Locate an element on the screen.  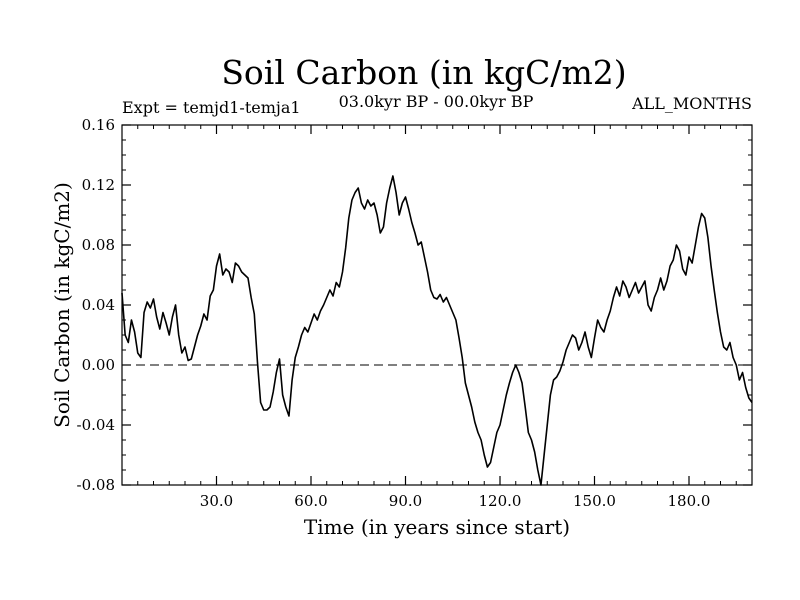
x-tick-label: 180.0 is located at coordinates (689, 501).